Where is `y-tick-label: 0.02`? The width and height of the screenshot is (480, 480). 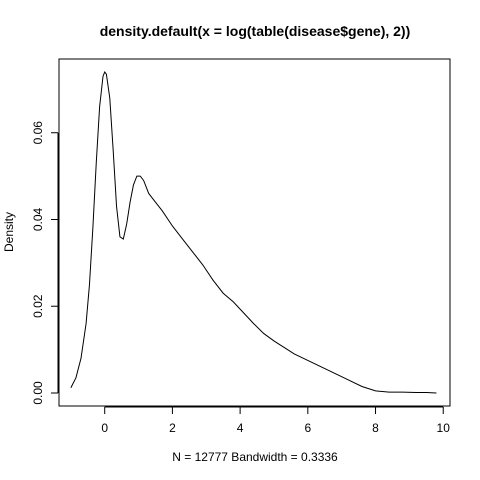
y-tick-label: 0.02 is located at coordinates (38, 306).